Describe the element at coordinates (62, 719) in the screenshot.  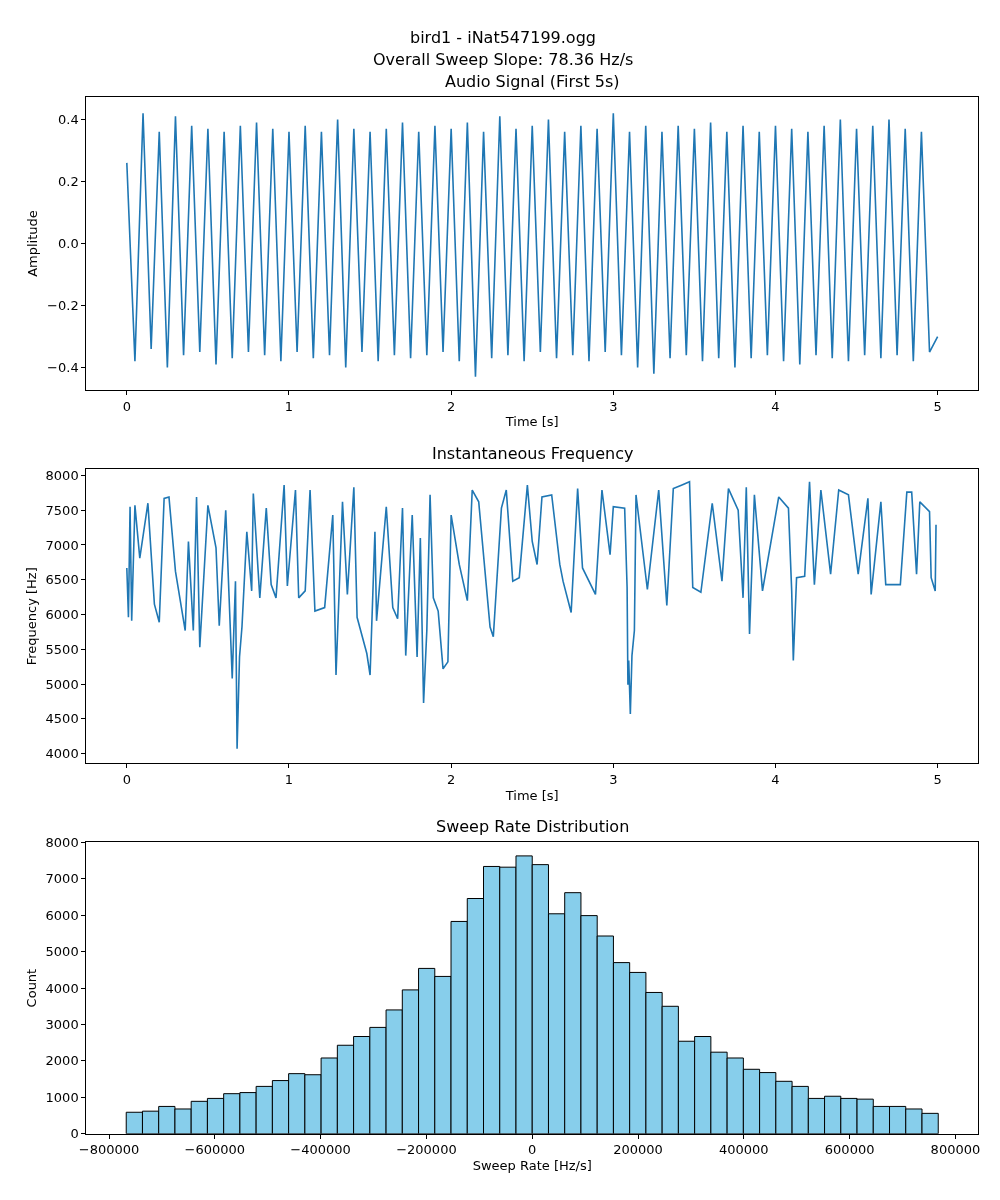
I see `y-tick-label: 4500` at that location.